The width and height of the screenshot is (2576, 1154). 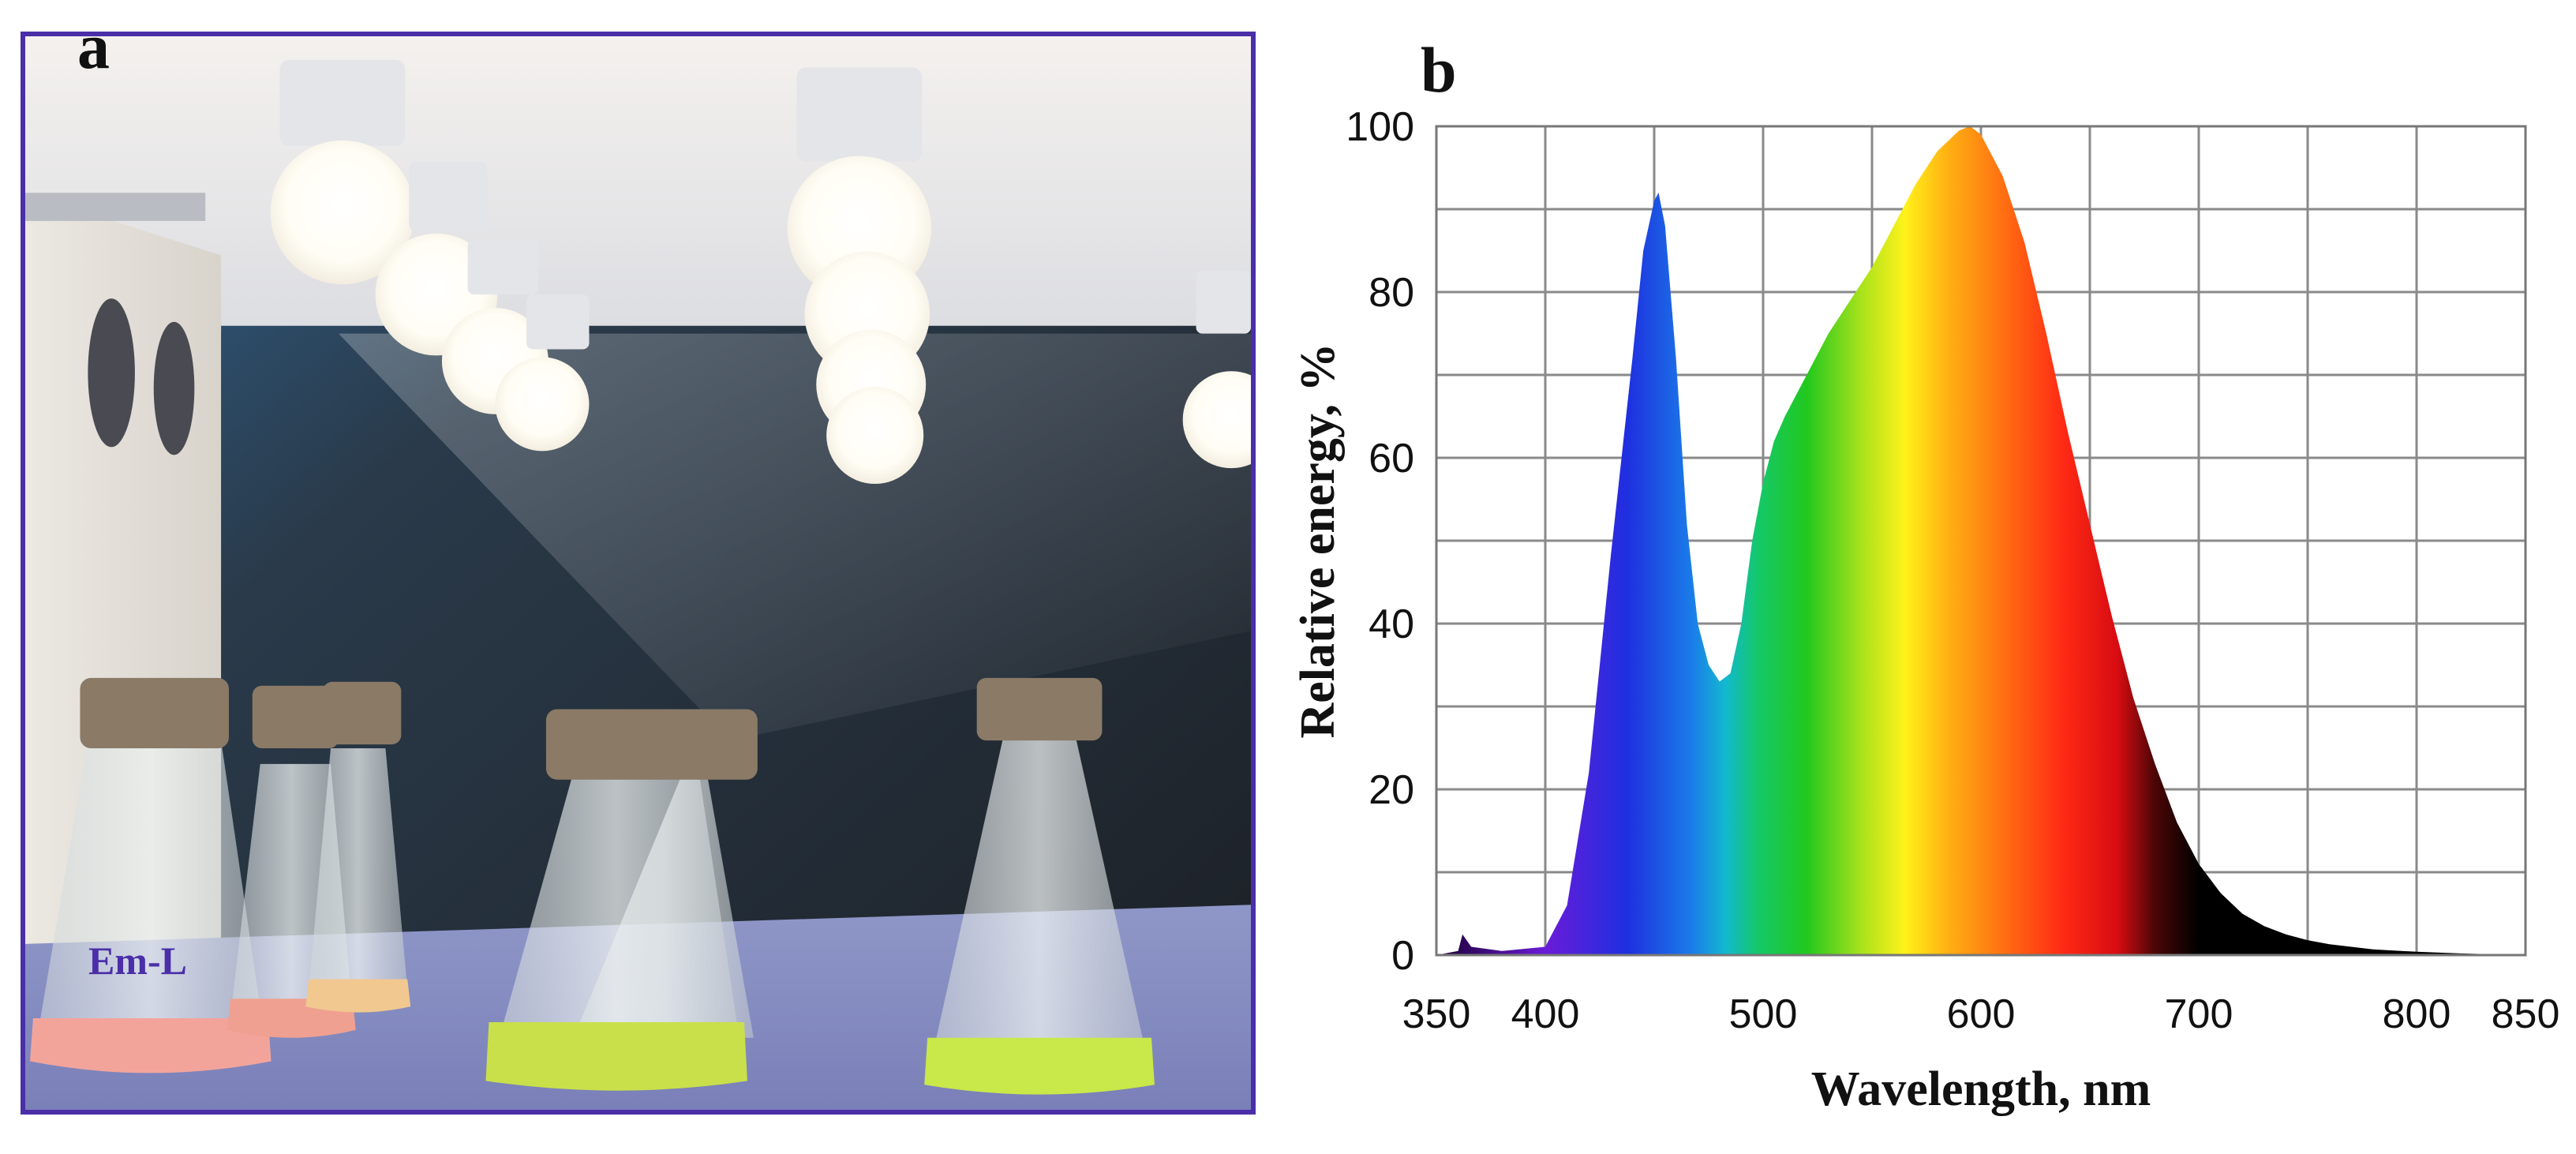 What do you see at coordinates (1763, 1014) in the screenshot?
I see `x-tick-label: 500` at bounding box center [1763, 1014].